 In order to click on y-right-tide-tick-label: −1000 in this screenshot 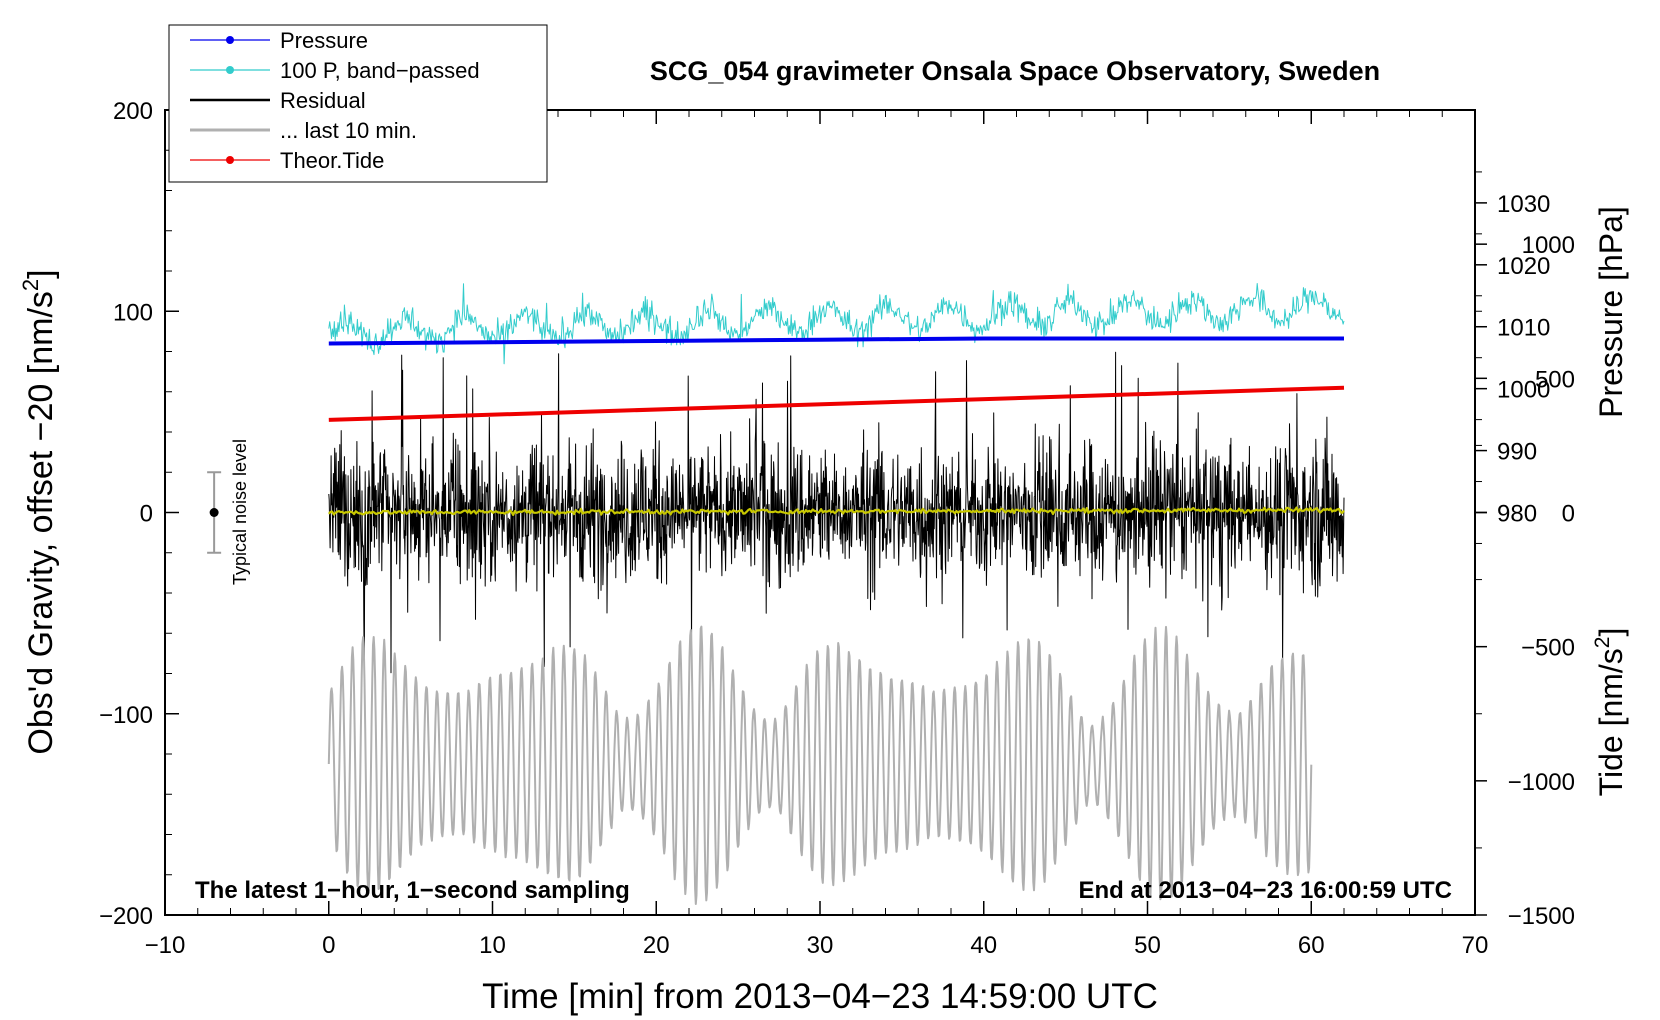, I will do `click(1541, 782)`.